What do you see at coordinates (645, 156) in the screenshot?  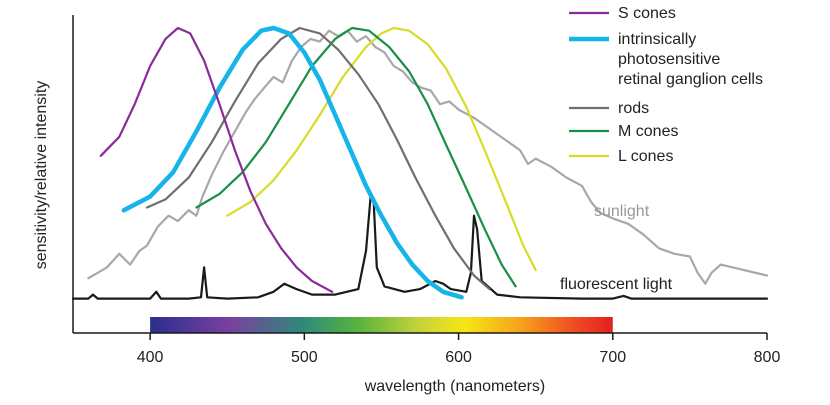 I see `legend-label-l-cones: L cones` at bounding box center [645, 156].